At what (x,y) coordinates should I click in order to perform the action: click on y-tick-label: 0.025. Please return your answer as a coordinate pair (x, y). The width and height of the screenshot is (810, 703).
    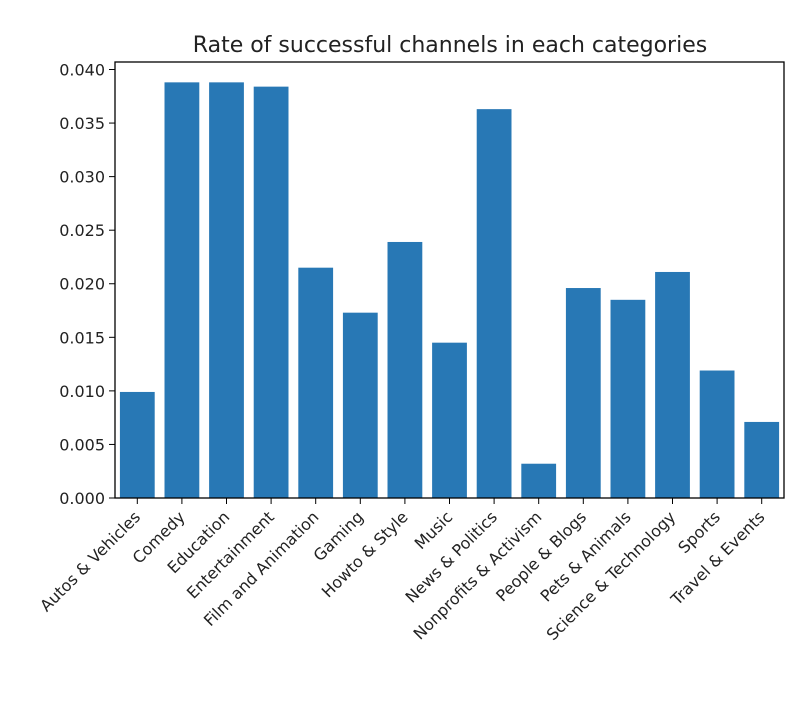
    Looking at the image, I should click on (82, 230).